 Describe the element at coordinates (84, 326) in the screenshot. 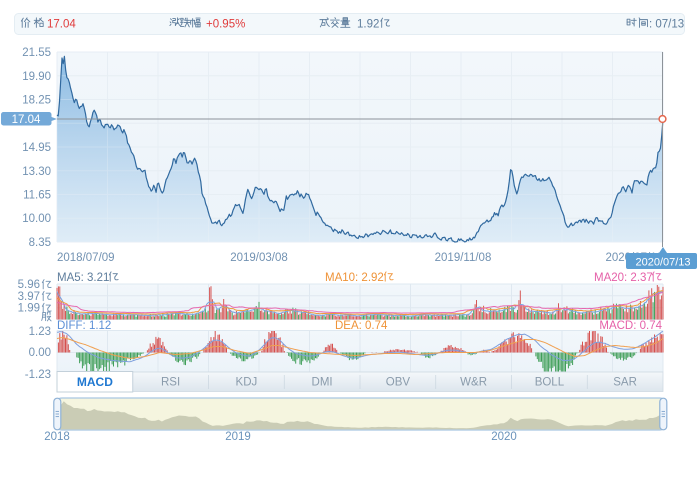

I see `svg-text: DIFF: 1.12` at that location.